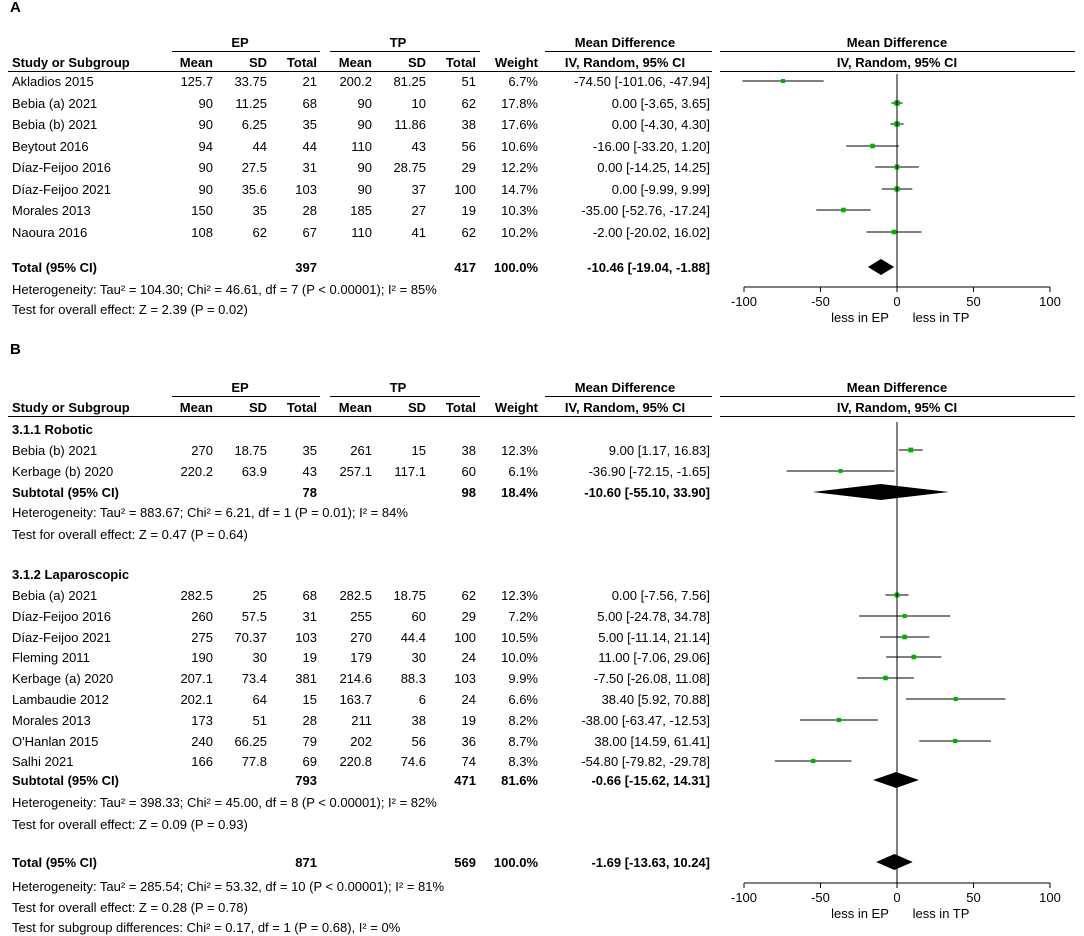 The image size is (1084, 936). I want to click on b-ep-header: EP, so click(240, 387).